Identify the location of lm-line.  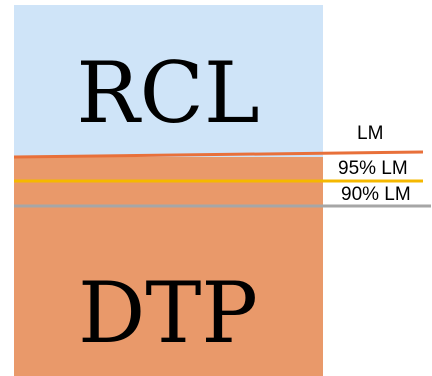
(218, 154).